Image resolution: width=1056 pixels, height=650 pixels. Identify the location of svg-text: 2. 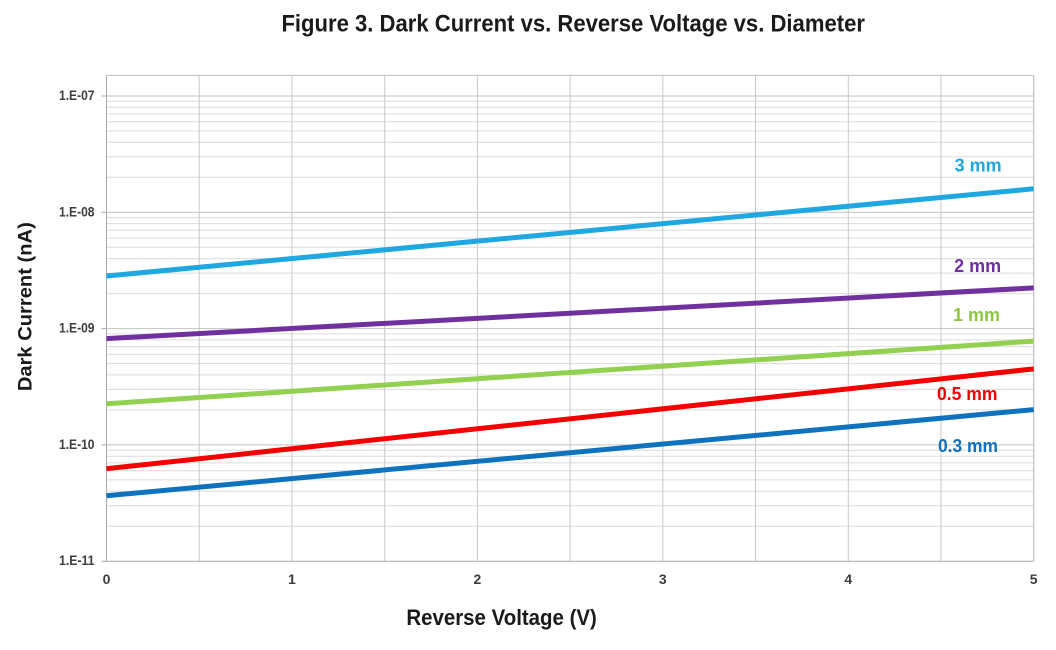
(478, 579).